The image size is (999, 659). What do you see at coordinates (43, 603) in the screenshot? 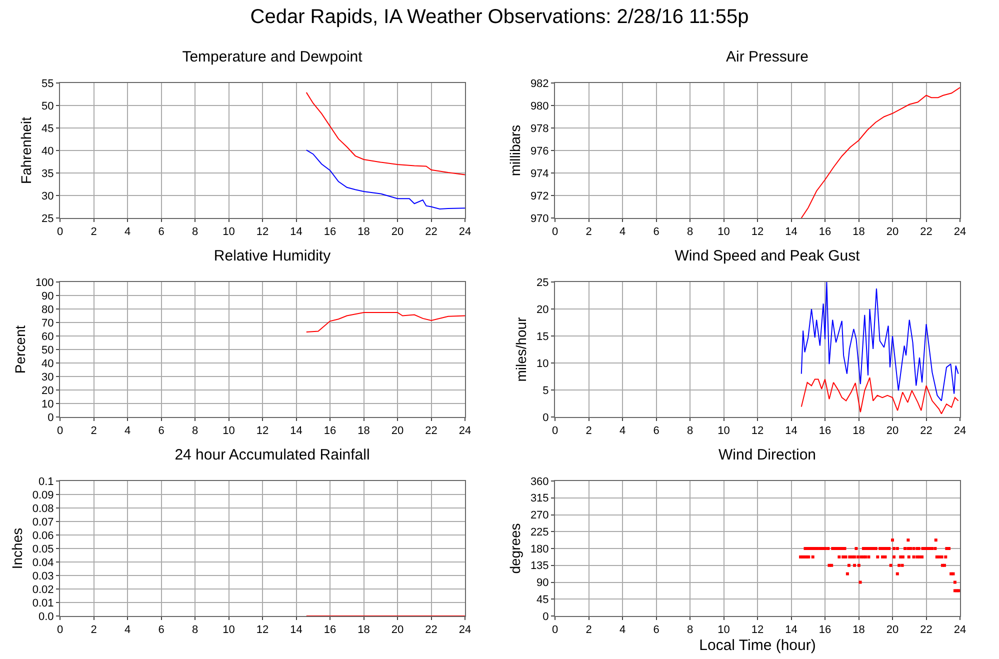
I see `y-tick-label: 0.01` at bounding box center [43, 603].